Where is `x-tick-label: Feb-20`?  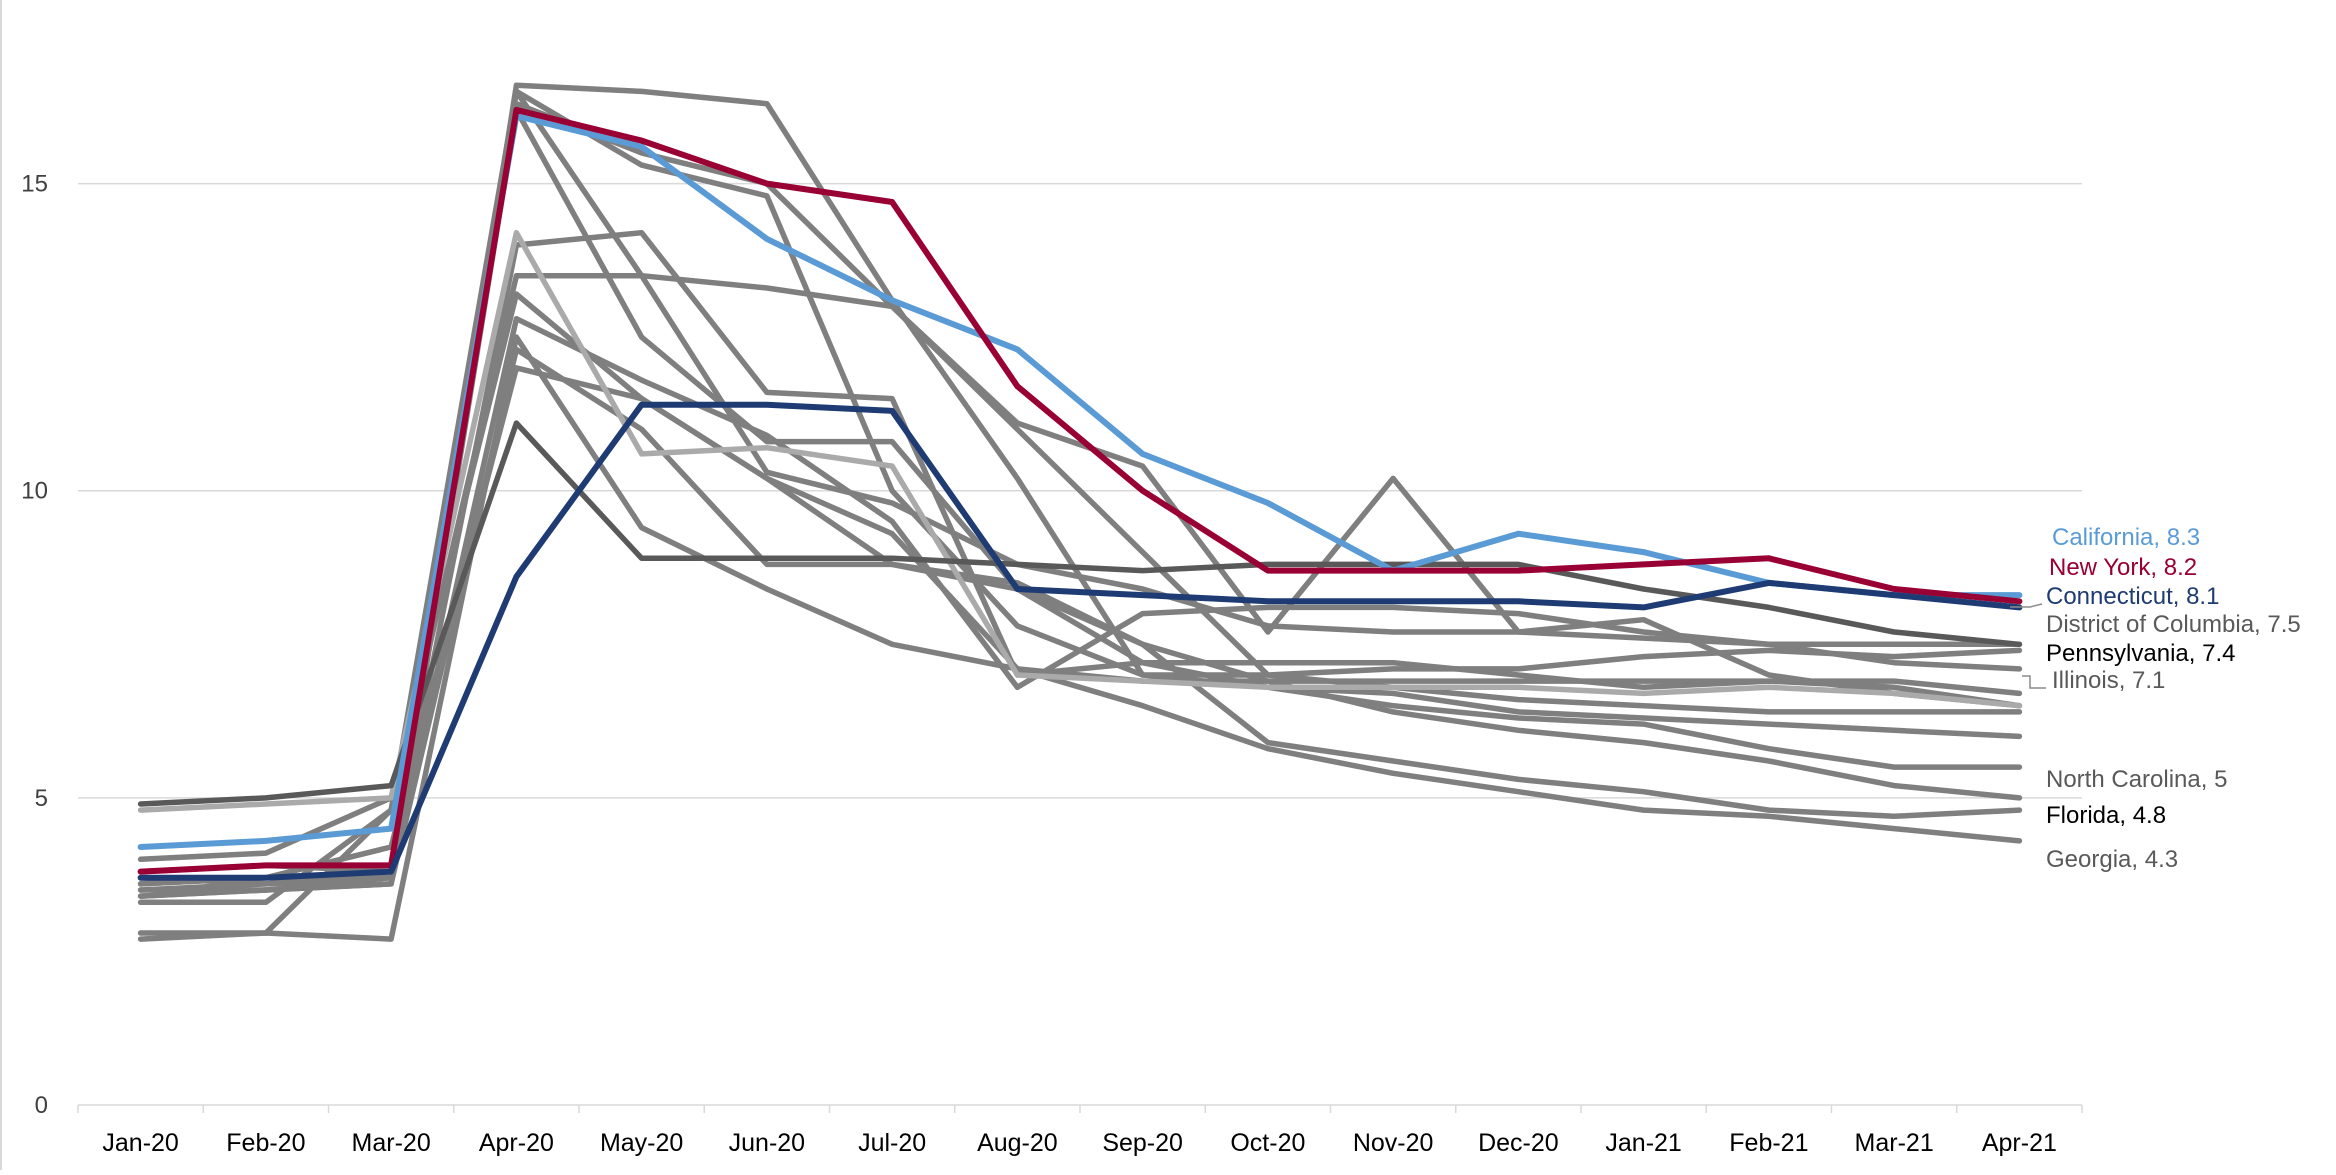 x-tick-label: Feb-20 is located at coordinates (265, 1143).